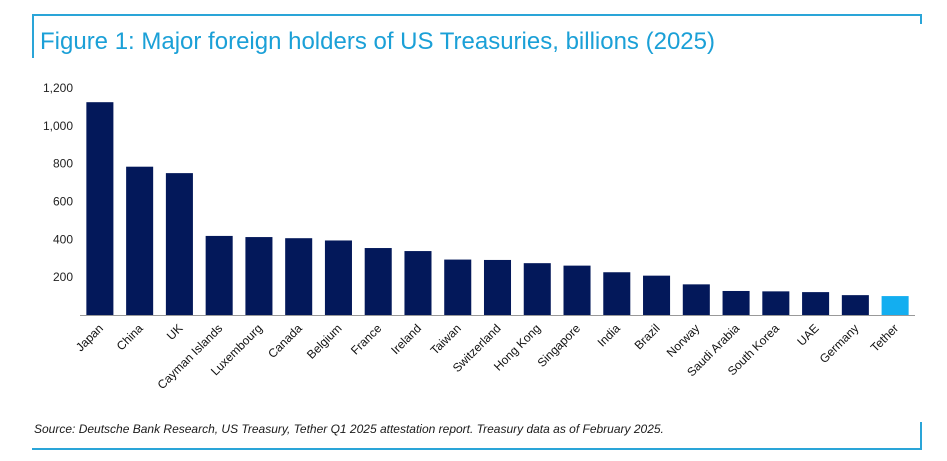 The height and width of the screenshot is (461, 947). Describe the element at coordinates (647, 336) in the screenshot. I see `x-tick-label: Brazil` at that location.